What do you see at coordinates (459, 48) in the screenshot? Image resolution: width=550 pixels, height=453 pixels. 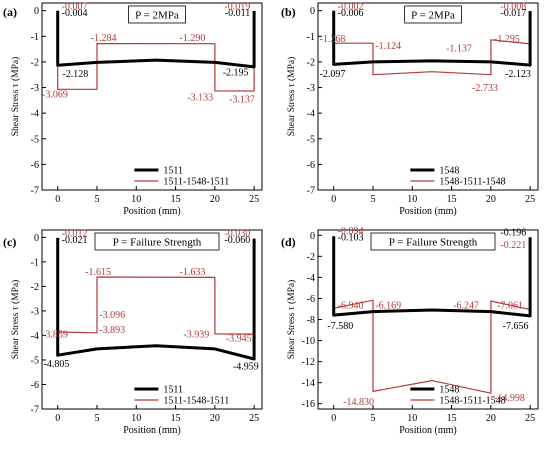 I see `data-label: -1.137` at bounding box center [459, 48].